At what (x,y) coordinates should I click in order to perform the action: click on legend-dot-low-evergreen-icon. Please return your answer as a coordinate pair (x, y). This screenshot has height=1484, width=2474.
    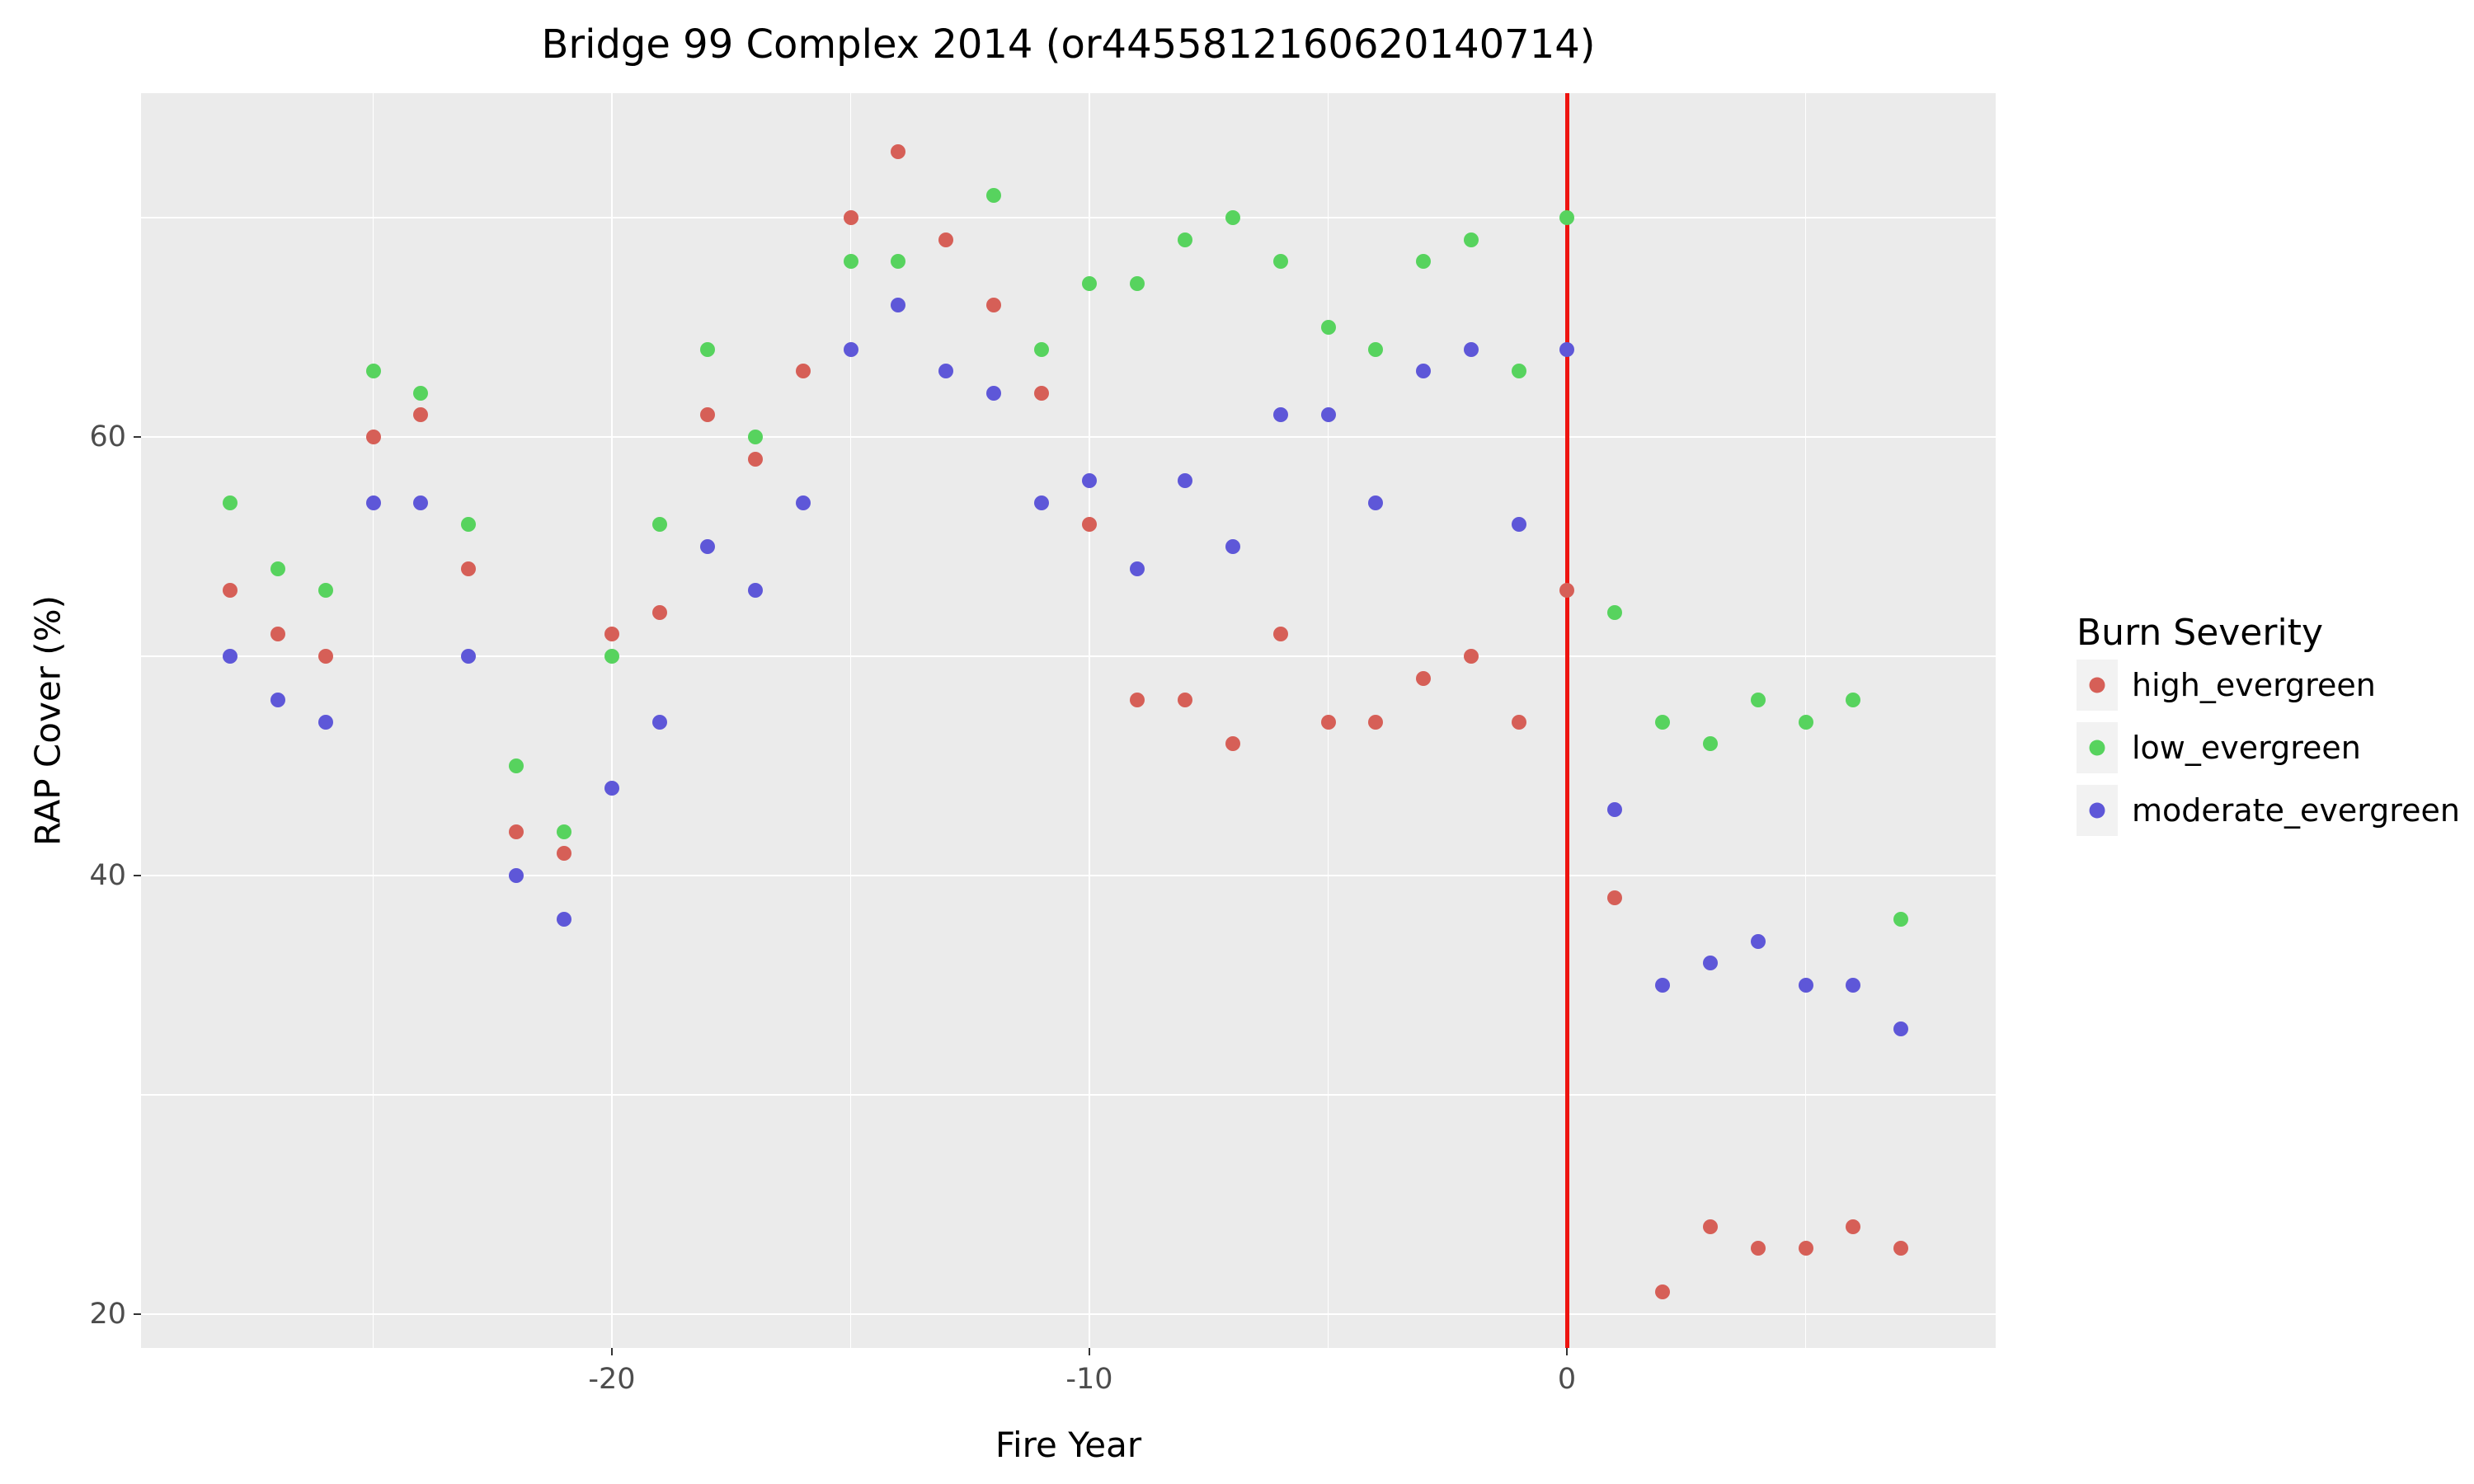
    Looking at the image, I should click on (2097, 748).